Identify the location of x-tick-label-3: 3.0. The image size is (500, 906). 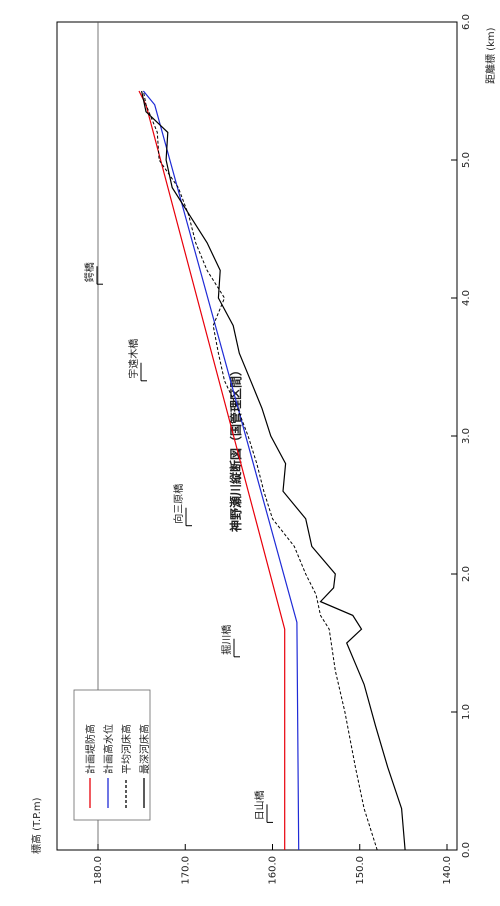
(466, 436).